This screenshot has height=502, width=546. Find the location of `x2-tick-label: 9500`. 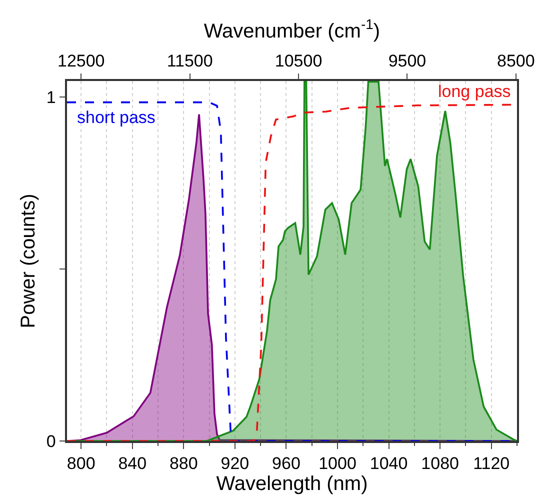

x2-tick-label: 9500 is located at coordinates (407, 60).